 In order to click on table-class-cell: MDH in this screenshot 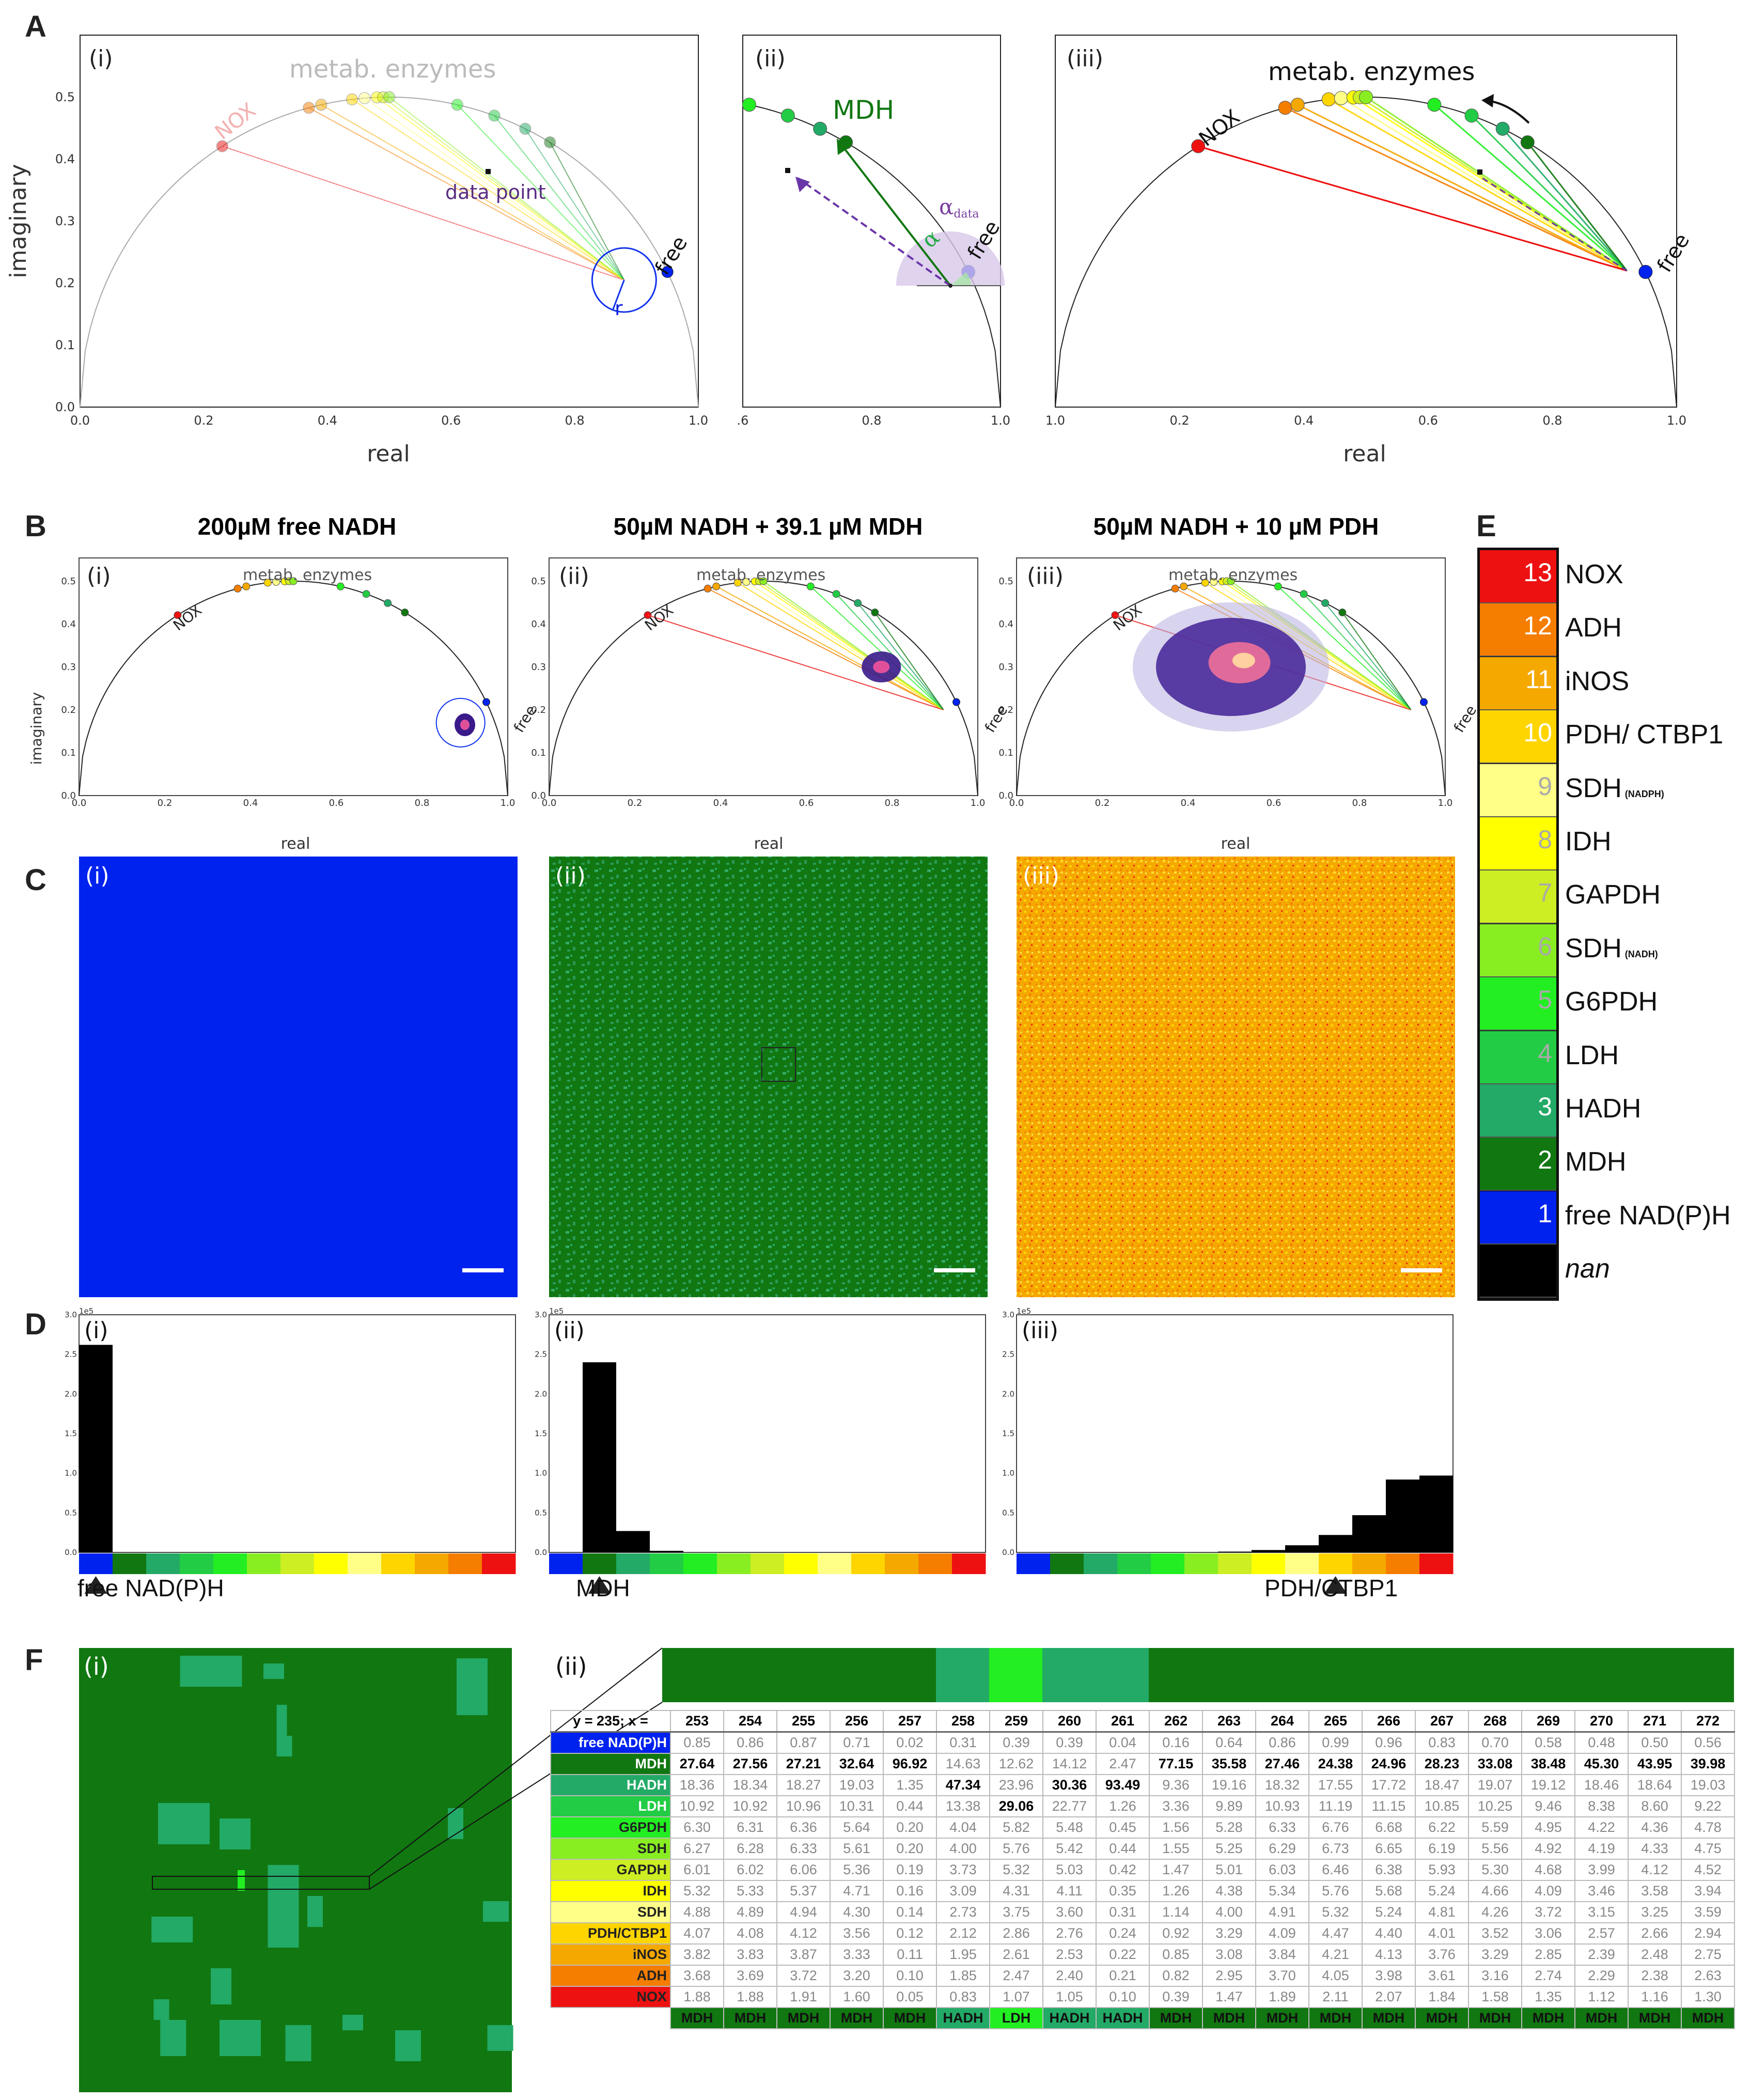, I will do `click(1442, 2018)`.